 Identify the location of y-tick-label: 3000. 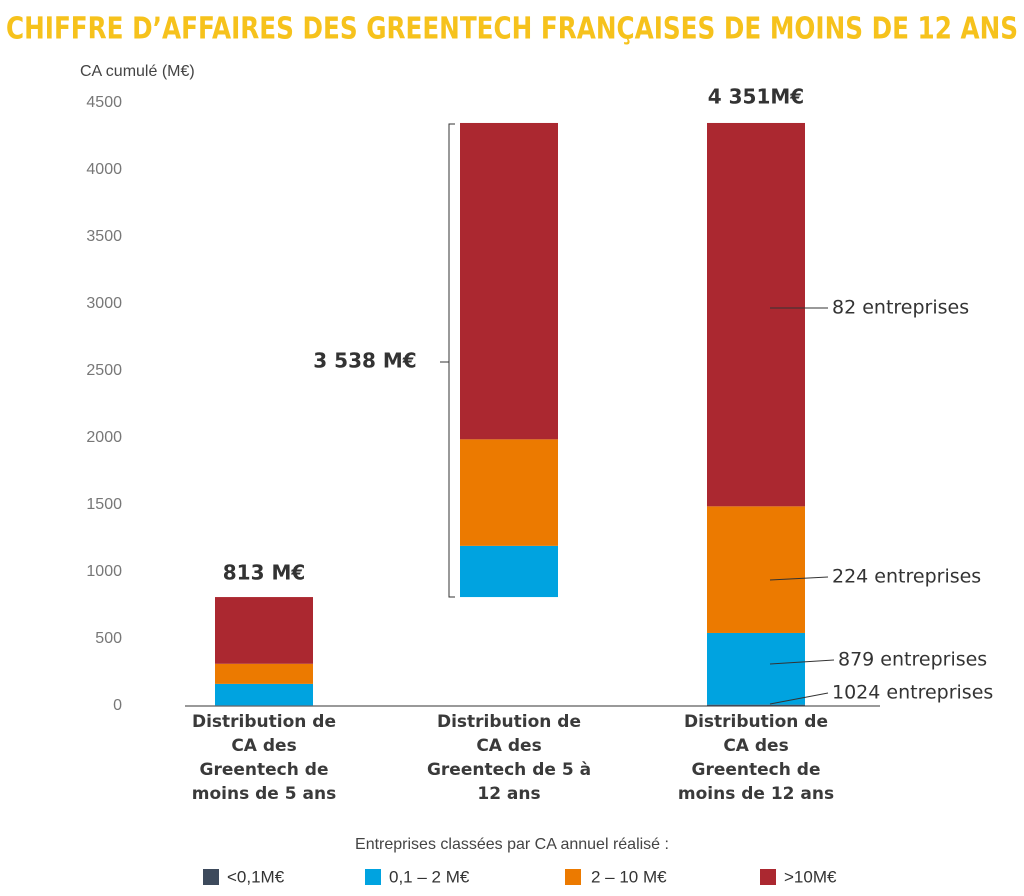
(104, 303).